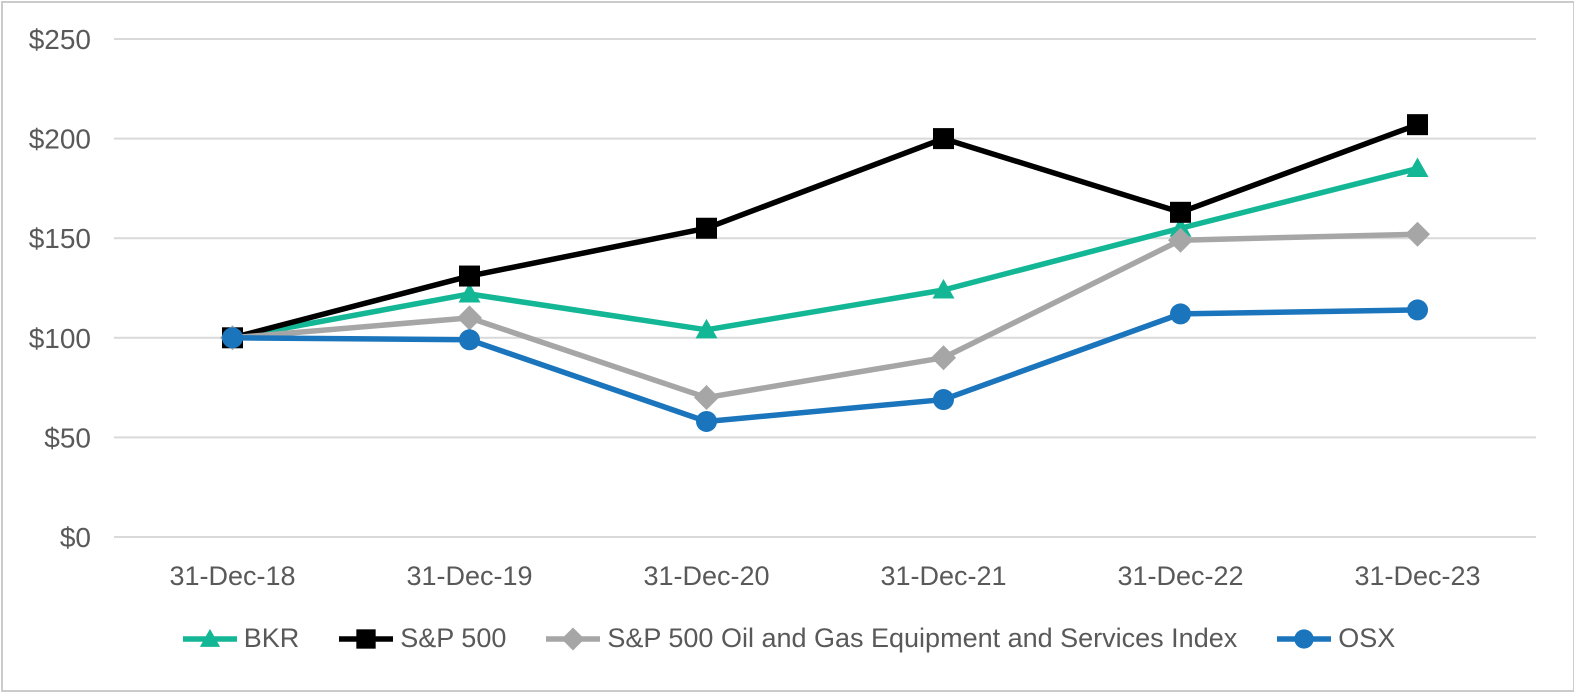 The width and height of the screenshot is (1574, 693). What do you see at coordinates (60, 39) in the screenshot?
I see `y-axis-tick-label: $250` at bounding box center [60, 39].